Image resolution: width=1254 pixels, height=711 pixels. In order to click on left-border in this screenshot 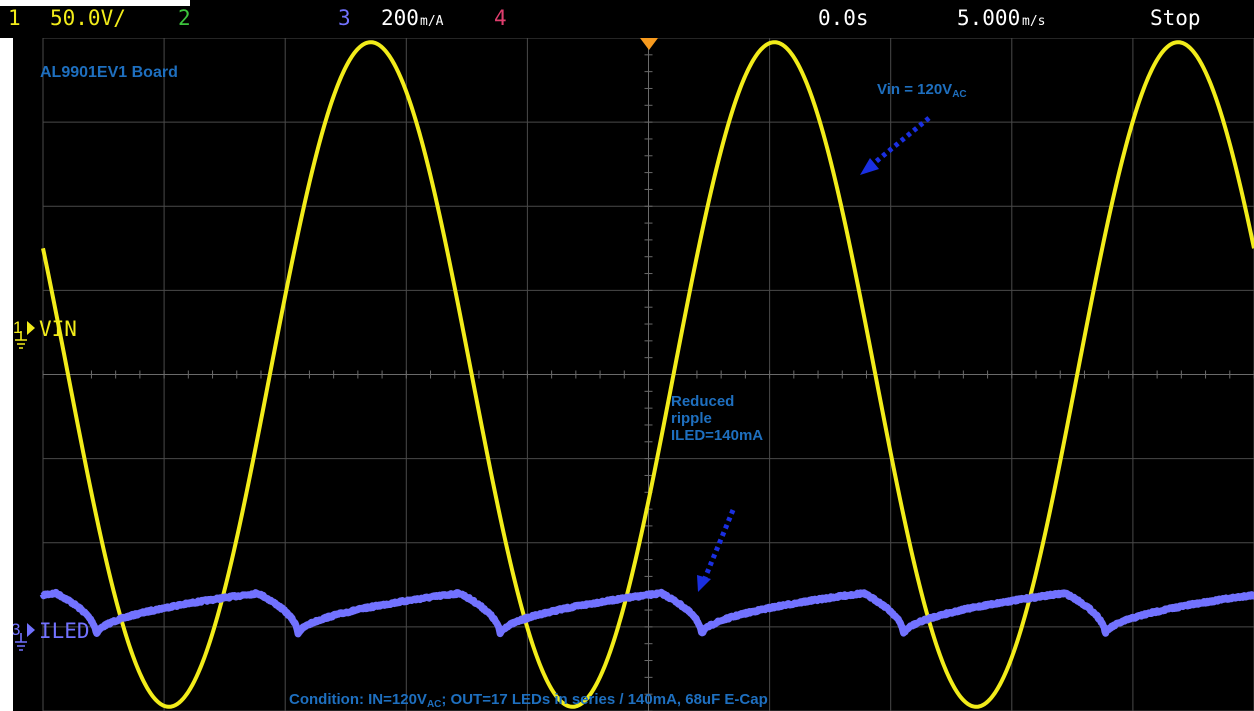, I will do `click(6, 374)`.